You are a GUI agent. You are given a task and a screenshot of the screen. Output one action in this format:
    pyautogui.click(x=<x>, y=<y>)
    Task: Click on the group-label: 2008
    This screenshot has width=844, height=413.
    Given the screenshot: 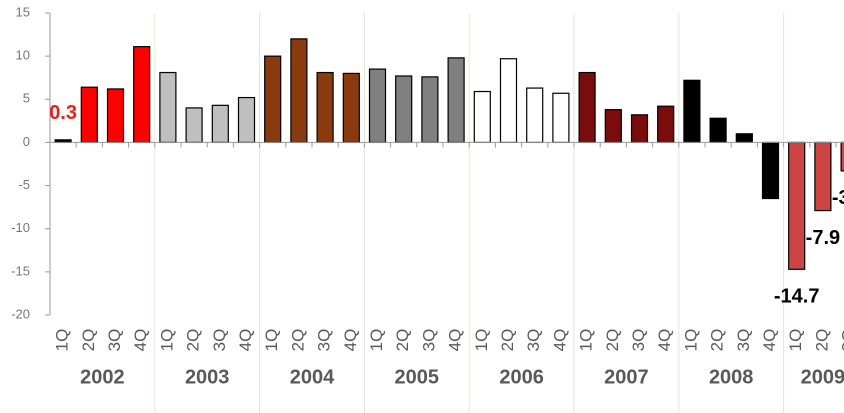 What is the action you would take?
    pyautogui.click(x=731, y=377)
    